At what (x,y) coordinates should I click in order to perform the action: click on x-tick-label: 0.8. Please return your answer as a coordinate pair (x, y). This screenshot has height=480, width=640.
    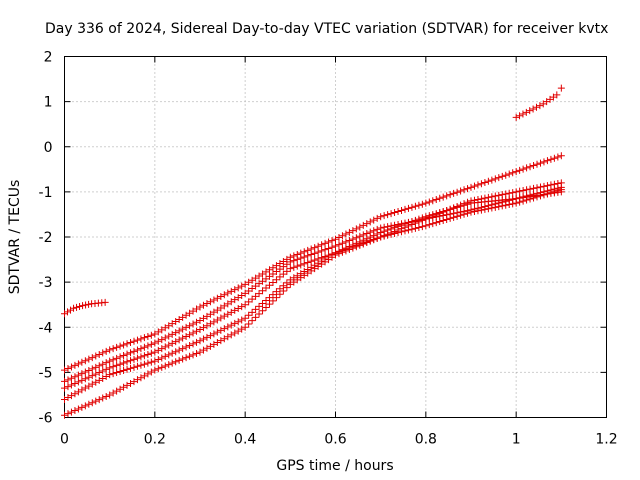
    Looking at the image, I should click on (426, 440).